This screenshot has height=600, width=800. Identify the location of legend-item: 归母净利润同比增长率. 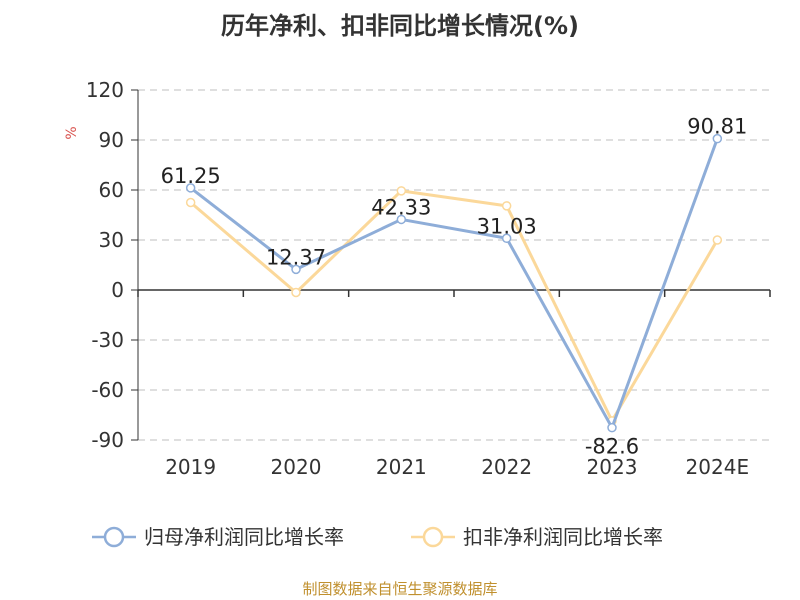
(218, 537).